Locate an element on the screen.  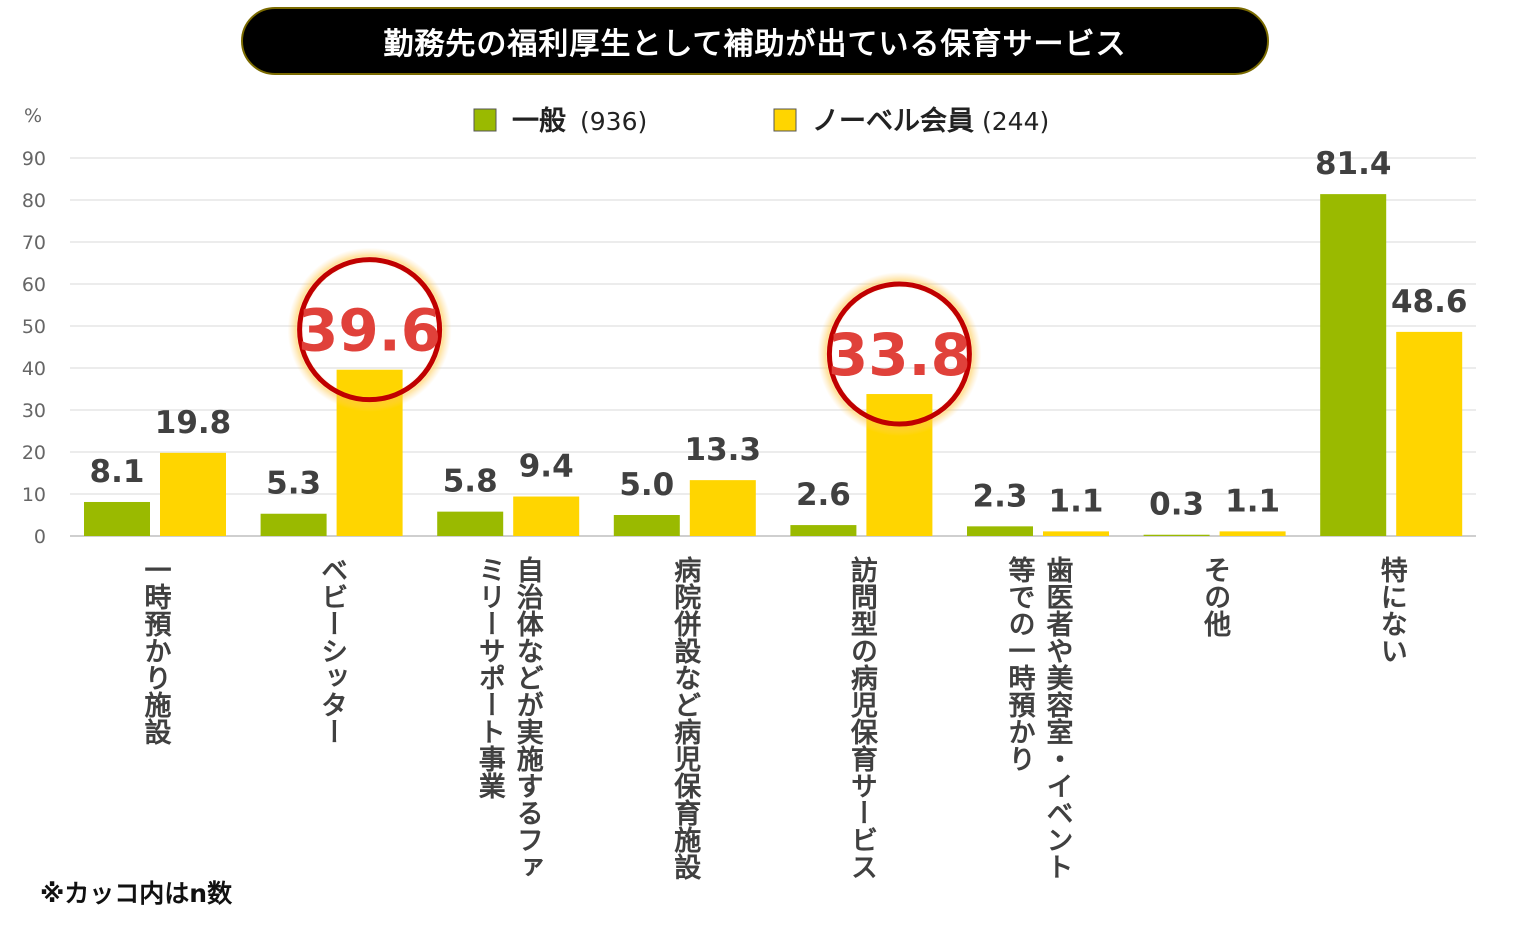
value-label: 81.4 is located at coordinates (1353, 164).